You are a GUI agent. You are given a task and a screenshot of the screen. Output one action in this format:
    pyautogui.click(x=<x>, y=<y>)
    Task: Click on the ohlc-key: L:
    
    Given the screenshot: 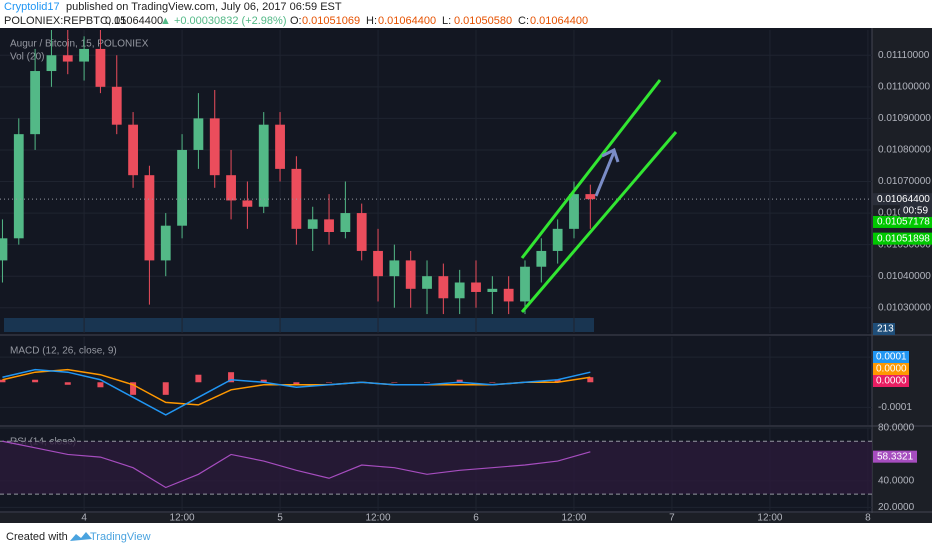 What is the action you would take?
    pyautogui.click(x=446, y=21)
    